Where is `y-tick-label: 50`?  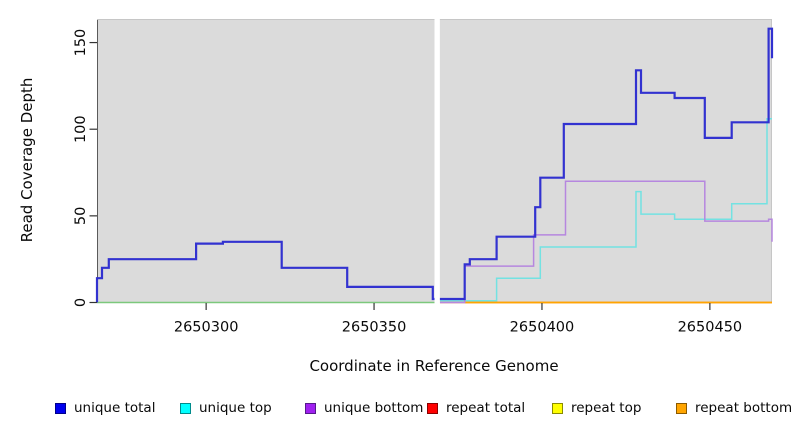
y-tick-label: 50 is located at coordinates (81, 216).